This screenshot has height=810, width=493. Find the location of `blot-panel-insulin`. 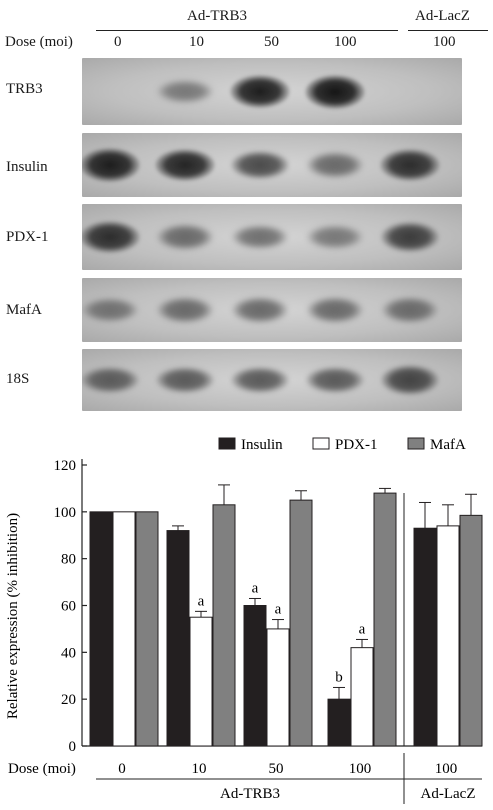

blot-panel-insulin is located at coordinates (272, 165).